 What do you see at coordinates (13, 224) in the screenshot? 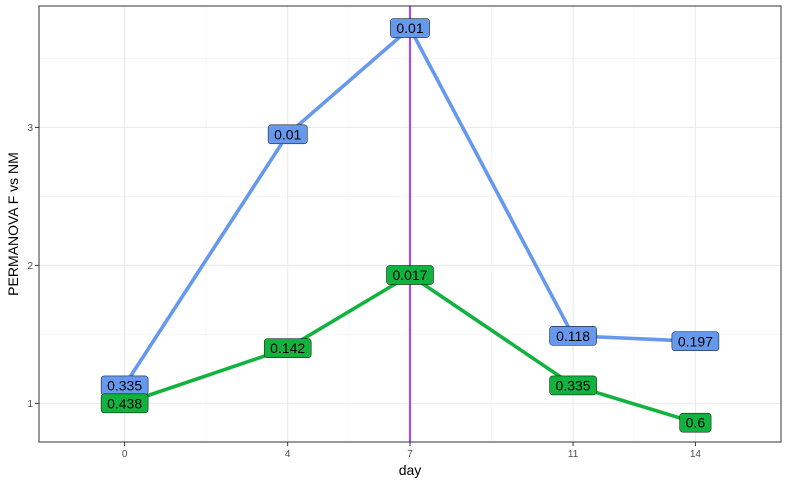
I see `y-axis-title: PERMANOVA F vs NM` at bounding box center [13, 224].